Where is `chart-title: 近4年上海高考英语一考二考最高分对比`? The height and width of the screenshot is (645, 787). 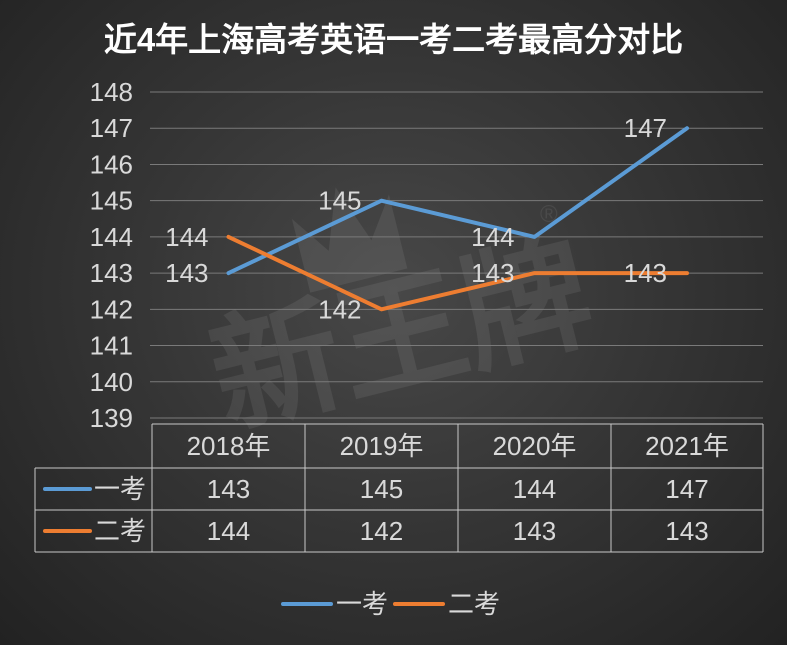 chart-title: 近4年上海高考英语一考二考最高分对比 is located at coordinates (393, 39).